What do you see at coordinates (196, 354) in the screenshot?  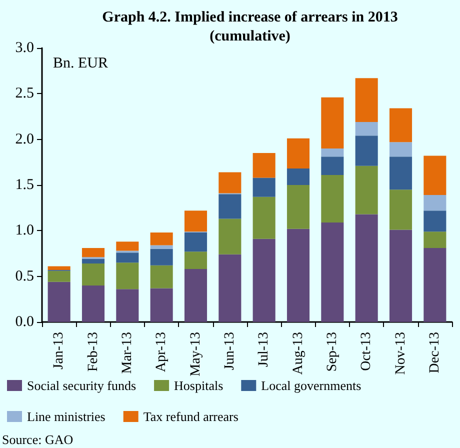 I see `x-tick-label: May-13` at bounding box center [196, 354].